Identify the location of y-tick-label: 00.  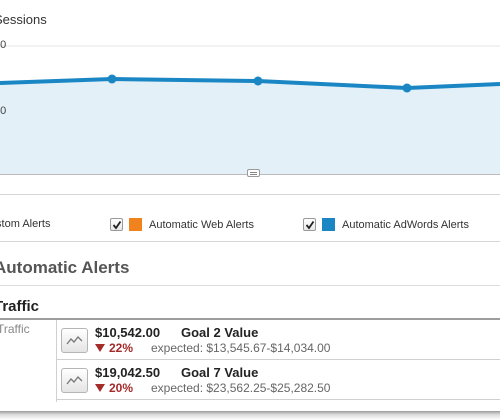
(3, 45).